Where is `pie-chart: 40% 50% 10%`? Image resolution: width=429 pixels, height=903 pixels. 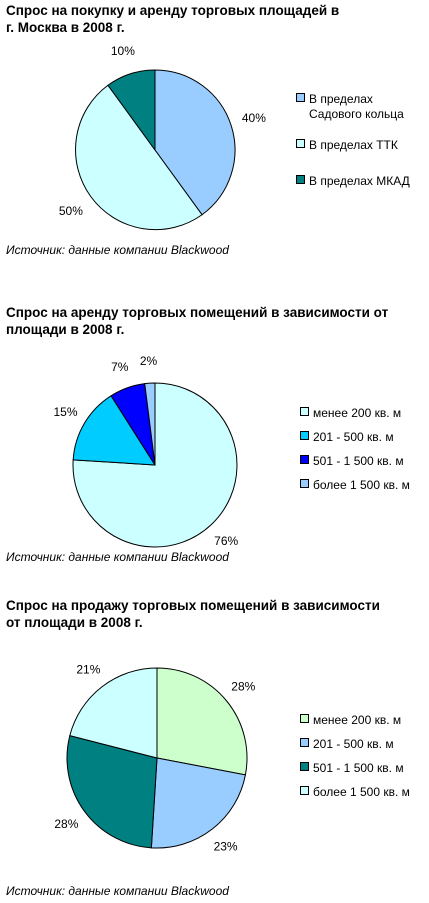
pie-chart: 40% 50% 10% is located at coordinates (162, 137).